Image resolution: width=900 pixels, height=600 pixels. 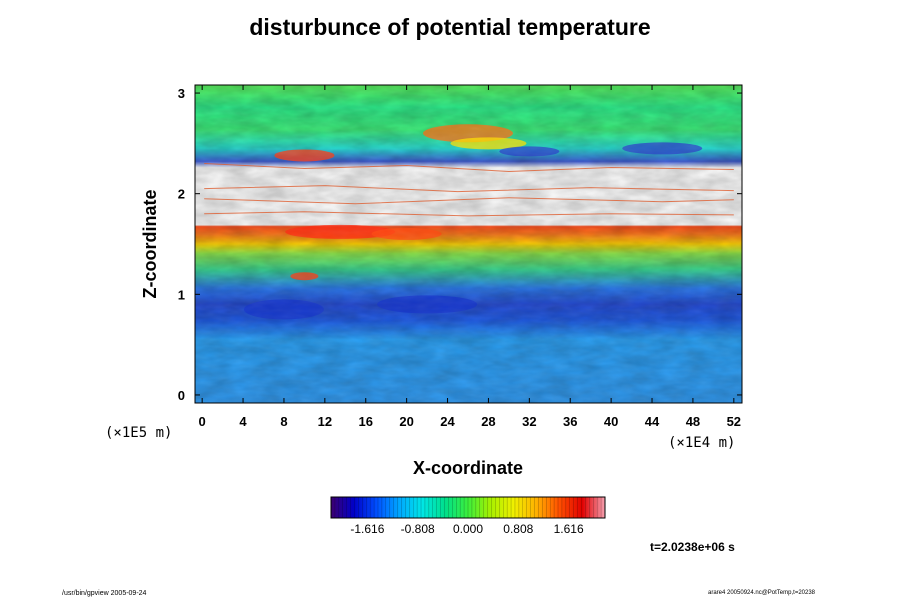 What do you see at coordinates (468, 529) in the screenshot?
I see `colorbar-tick-label: 0.000` at bounding box center [468, 529].